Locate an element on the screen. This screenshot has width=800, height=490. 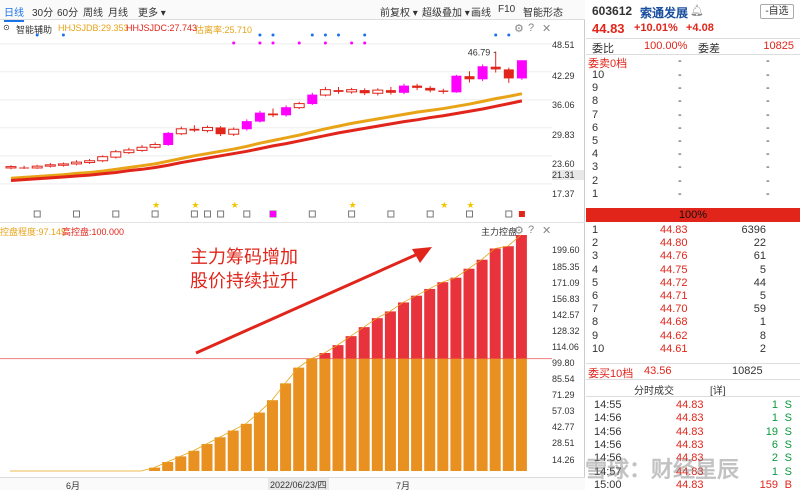
time-label-cursor: 2022/06/23/四 is located at coordinates (298, 484).